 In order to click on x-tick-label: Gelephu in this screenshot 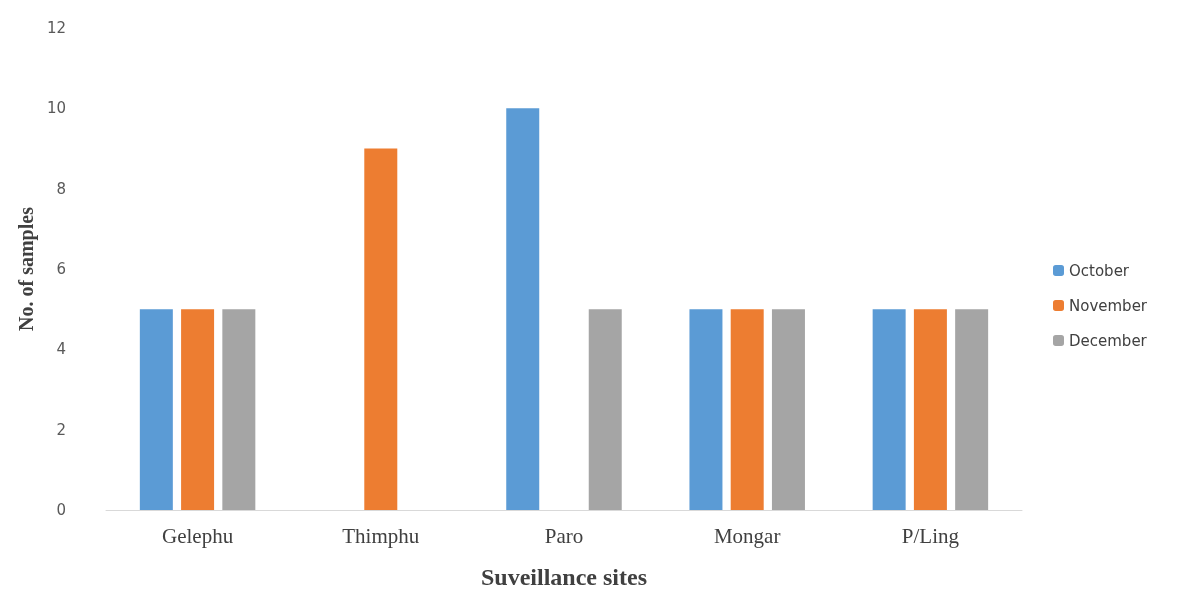, I will do `click(198, 535)`.